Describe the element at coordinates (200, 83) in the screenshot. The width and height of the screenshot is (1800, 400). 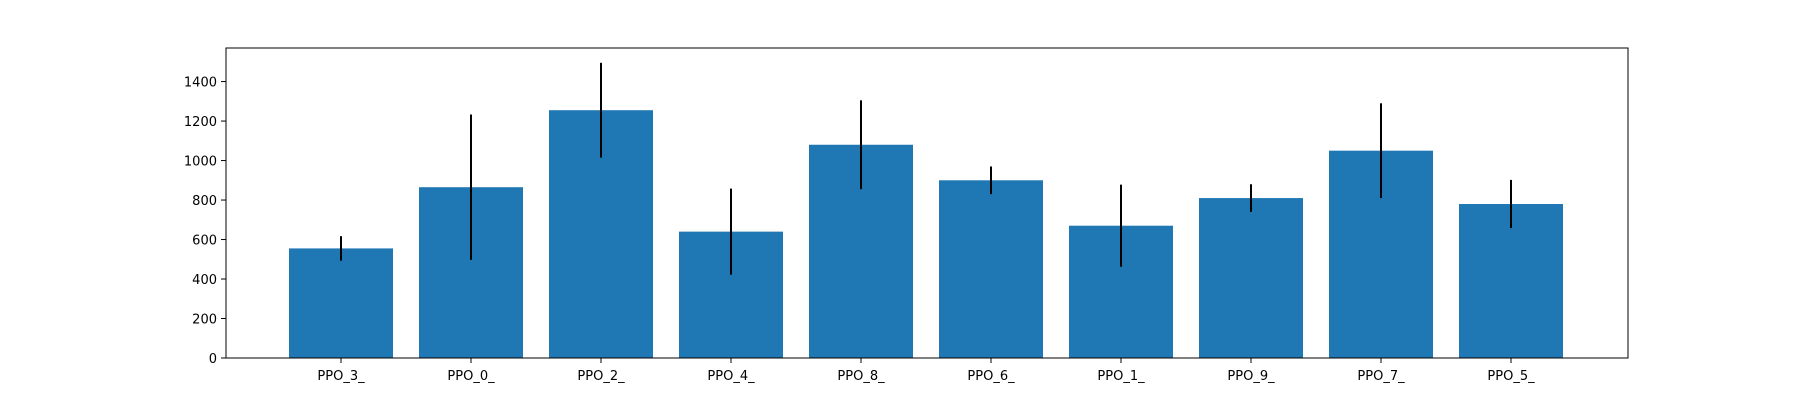
I see `y-tick-label: 1400` at that location.